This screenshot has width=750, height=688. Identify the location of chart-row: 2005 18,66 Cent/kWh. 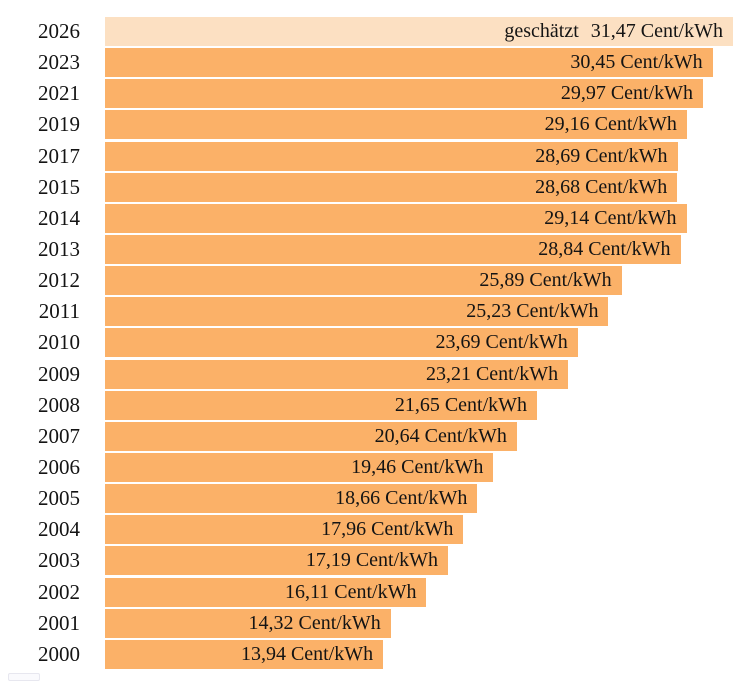
(375, 499).